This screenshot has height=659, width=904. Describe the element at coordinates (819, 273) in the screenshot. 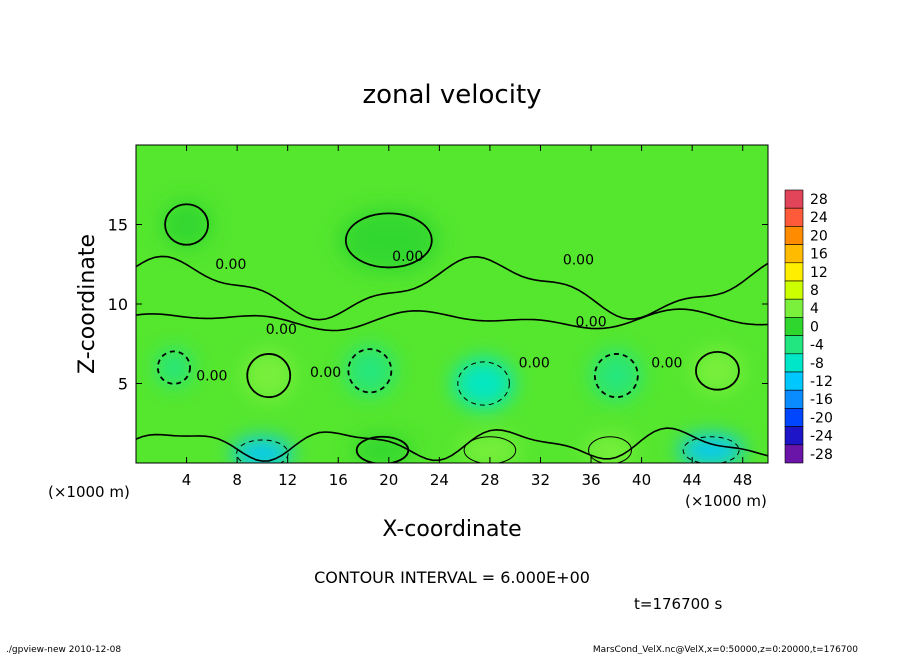

I see `colorbar-label-12: 12` at that location.